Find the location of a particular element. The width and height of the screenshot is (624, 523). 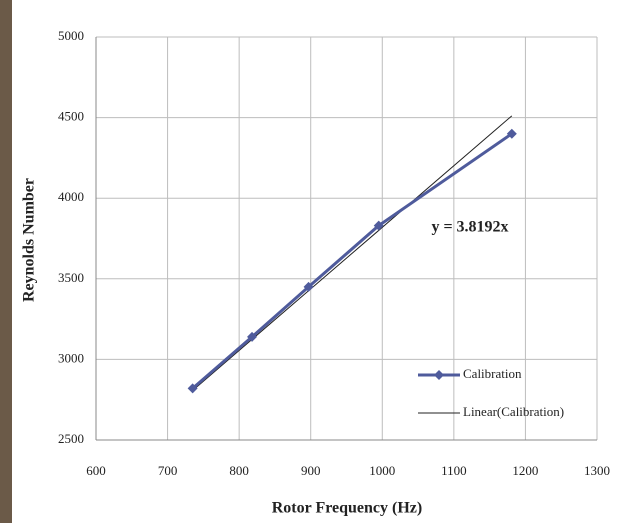

y-tick-label: 3500 is located at coordinates (71, 277).